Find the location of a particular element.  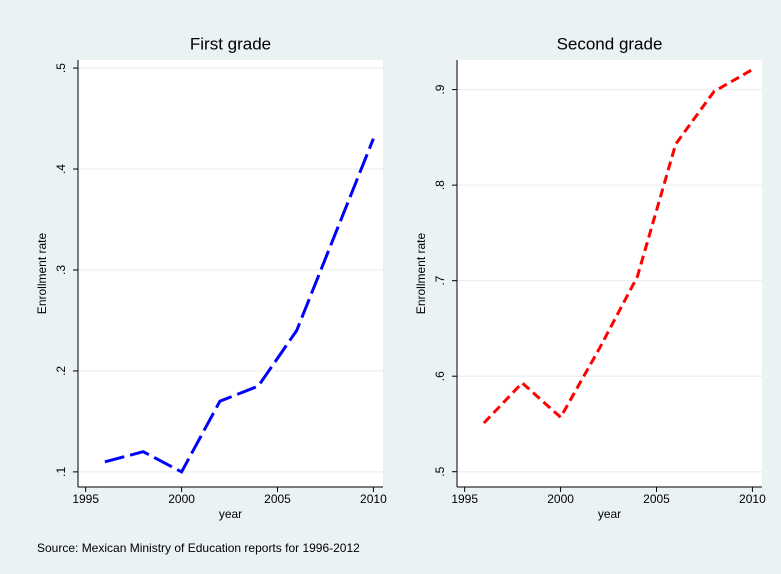

y-tick-label: .1 is located at coordinates (61, 472).